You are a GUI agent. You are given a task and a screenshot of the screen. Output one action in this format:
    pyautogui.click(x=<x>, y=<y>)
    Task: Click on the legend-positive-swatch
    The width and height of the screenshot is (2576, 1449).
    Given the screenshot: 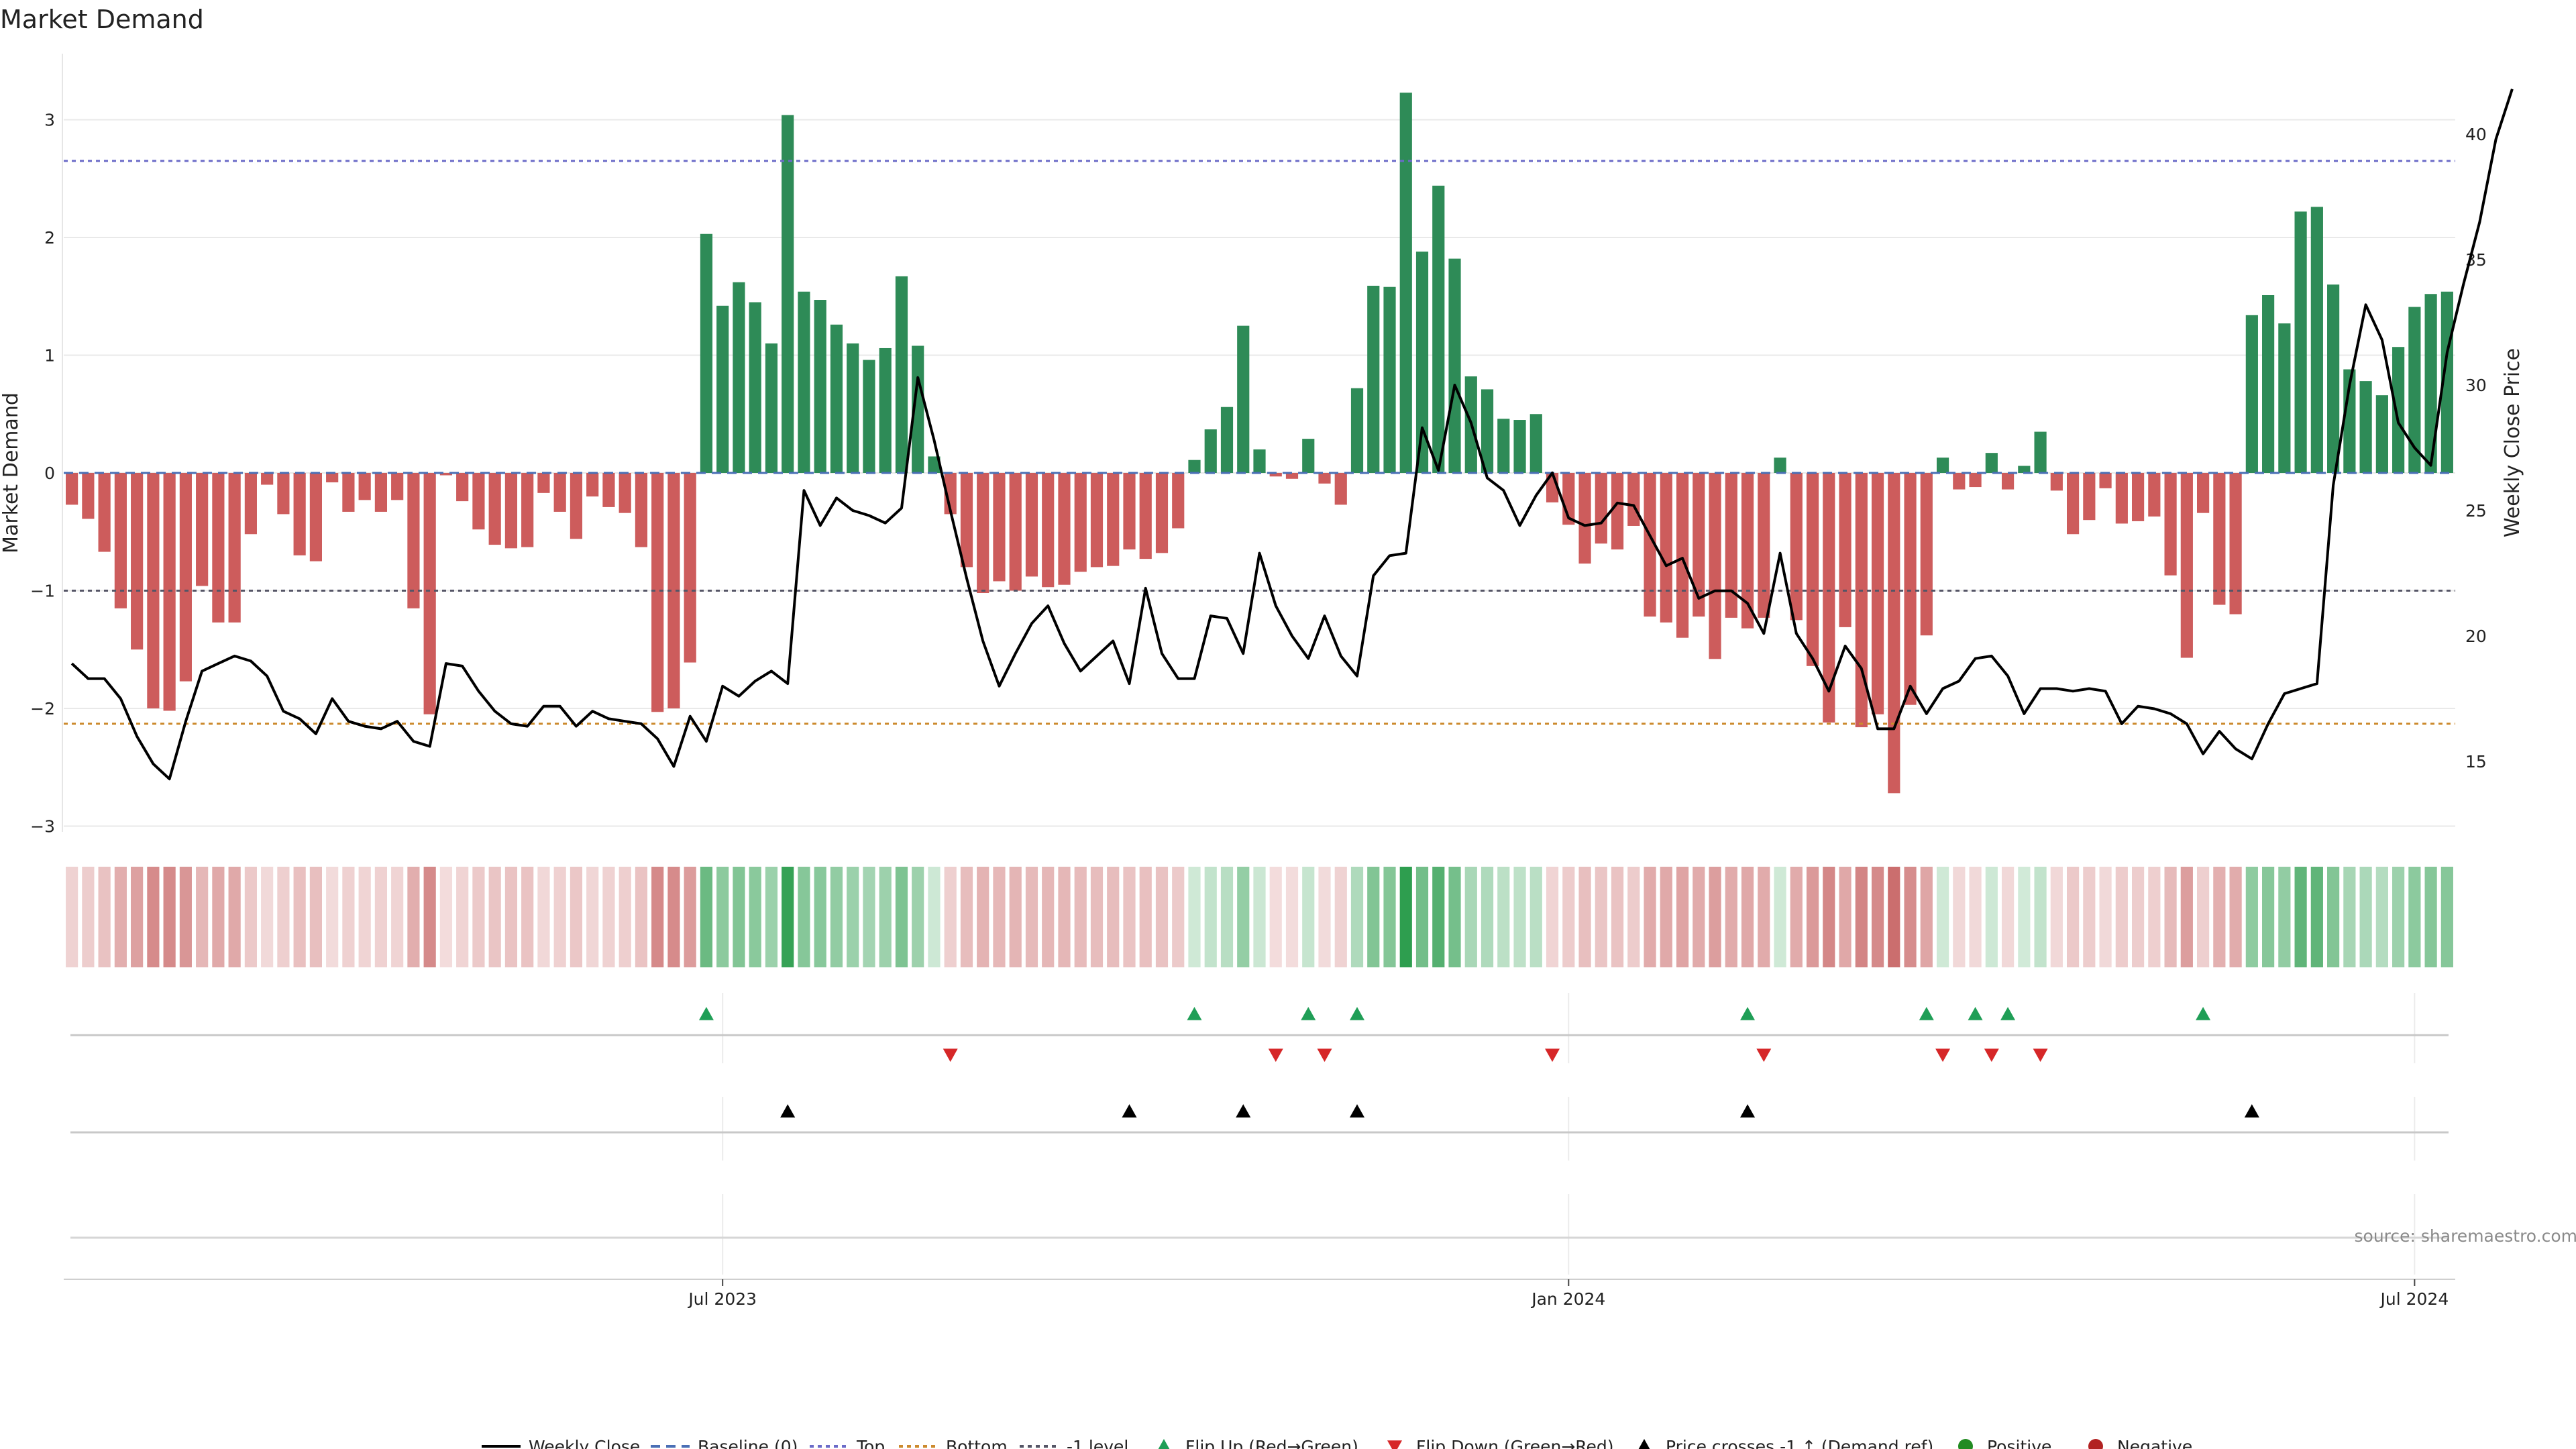 What is the action you would take?
    pyautogui.click(x=1965, y=1444)
    